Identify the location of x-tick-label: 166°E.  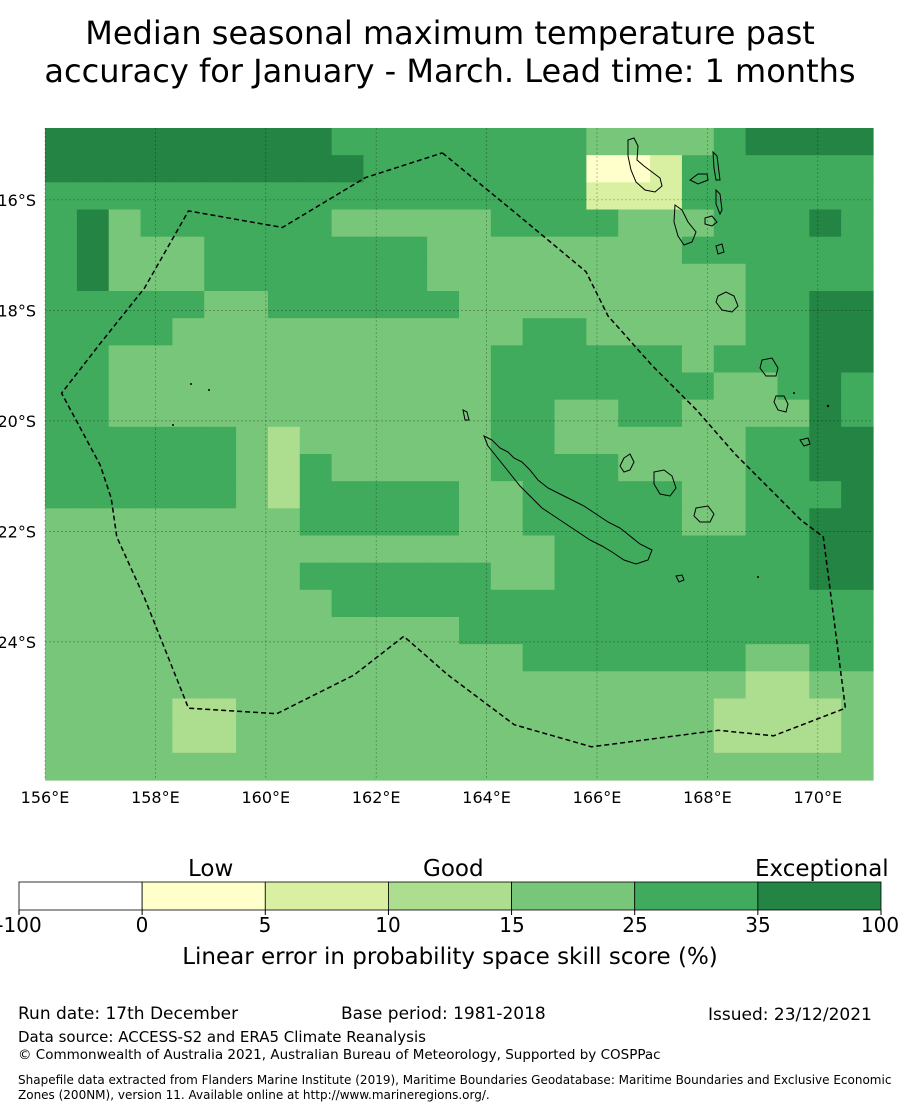
(597, 797).